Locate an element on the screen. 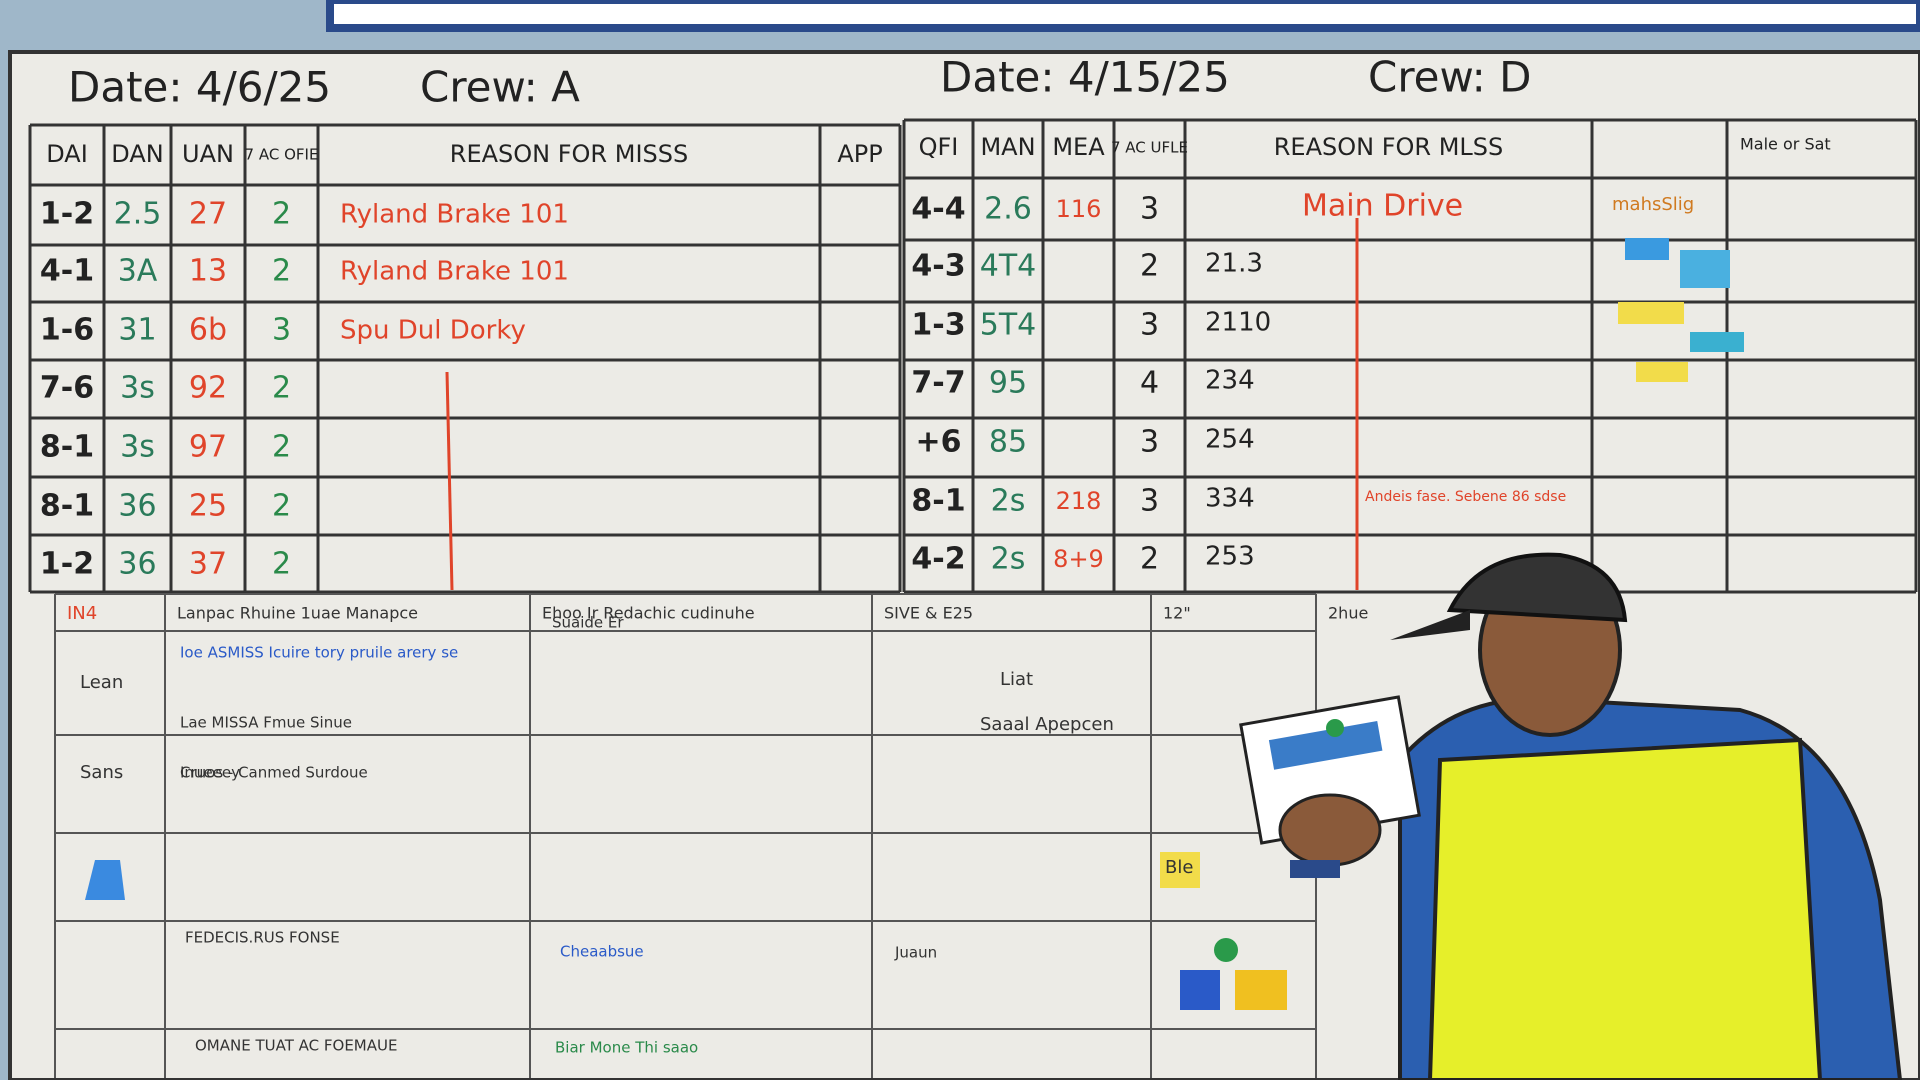 The height and width of the screenshot is (1080, 1920). cell: 2.6 is located at coordinates (1008, 209).